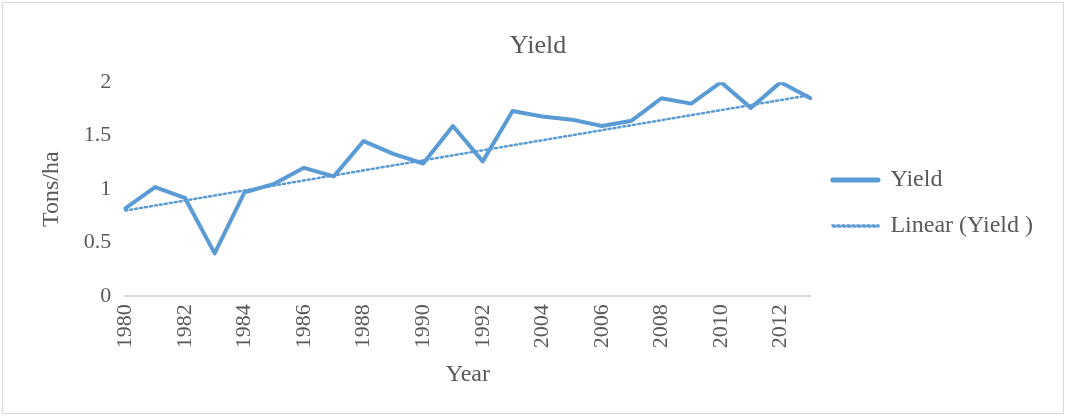 Image resolution: width=1066 pixels, height=416 pixels. I want to click on chart-title: Yield, so click(538, 45).